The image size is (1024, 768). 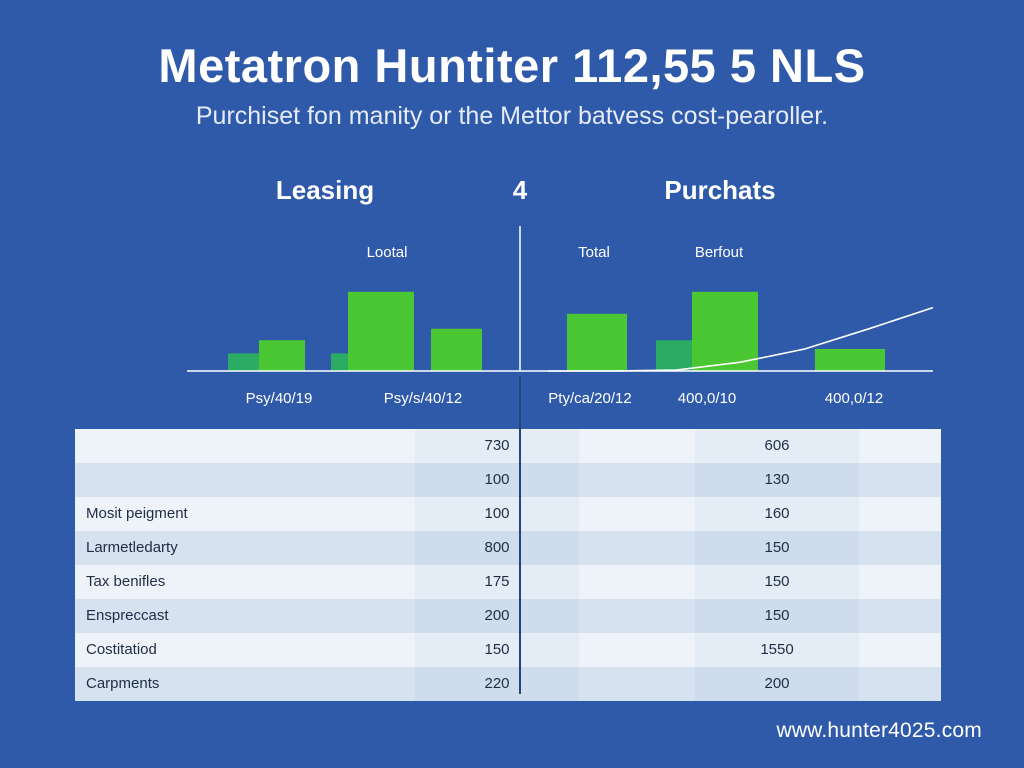 I want to click on leasing-value: 175, so click(x=497, y=582).